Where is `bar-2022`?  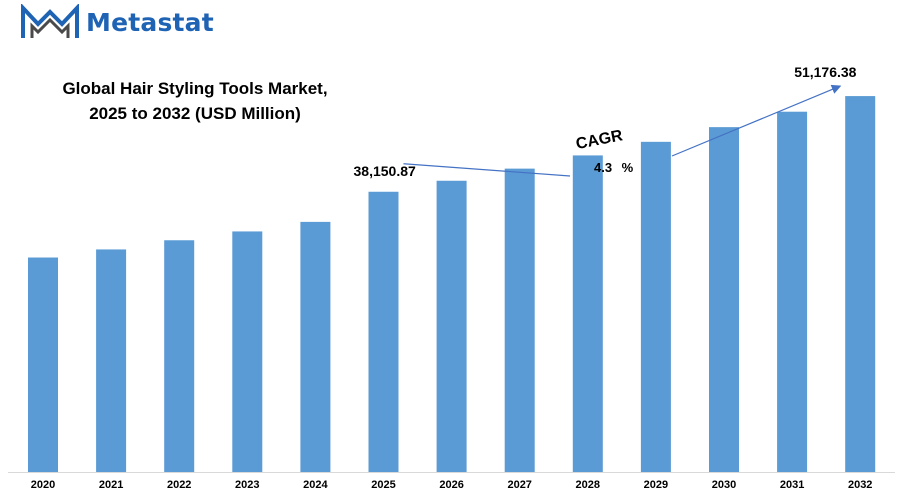
bar-2022 is located at coordinates (179, 356).